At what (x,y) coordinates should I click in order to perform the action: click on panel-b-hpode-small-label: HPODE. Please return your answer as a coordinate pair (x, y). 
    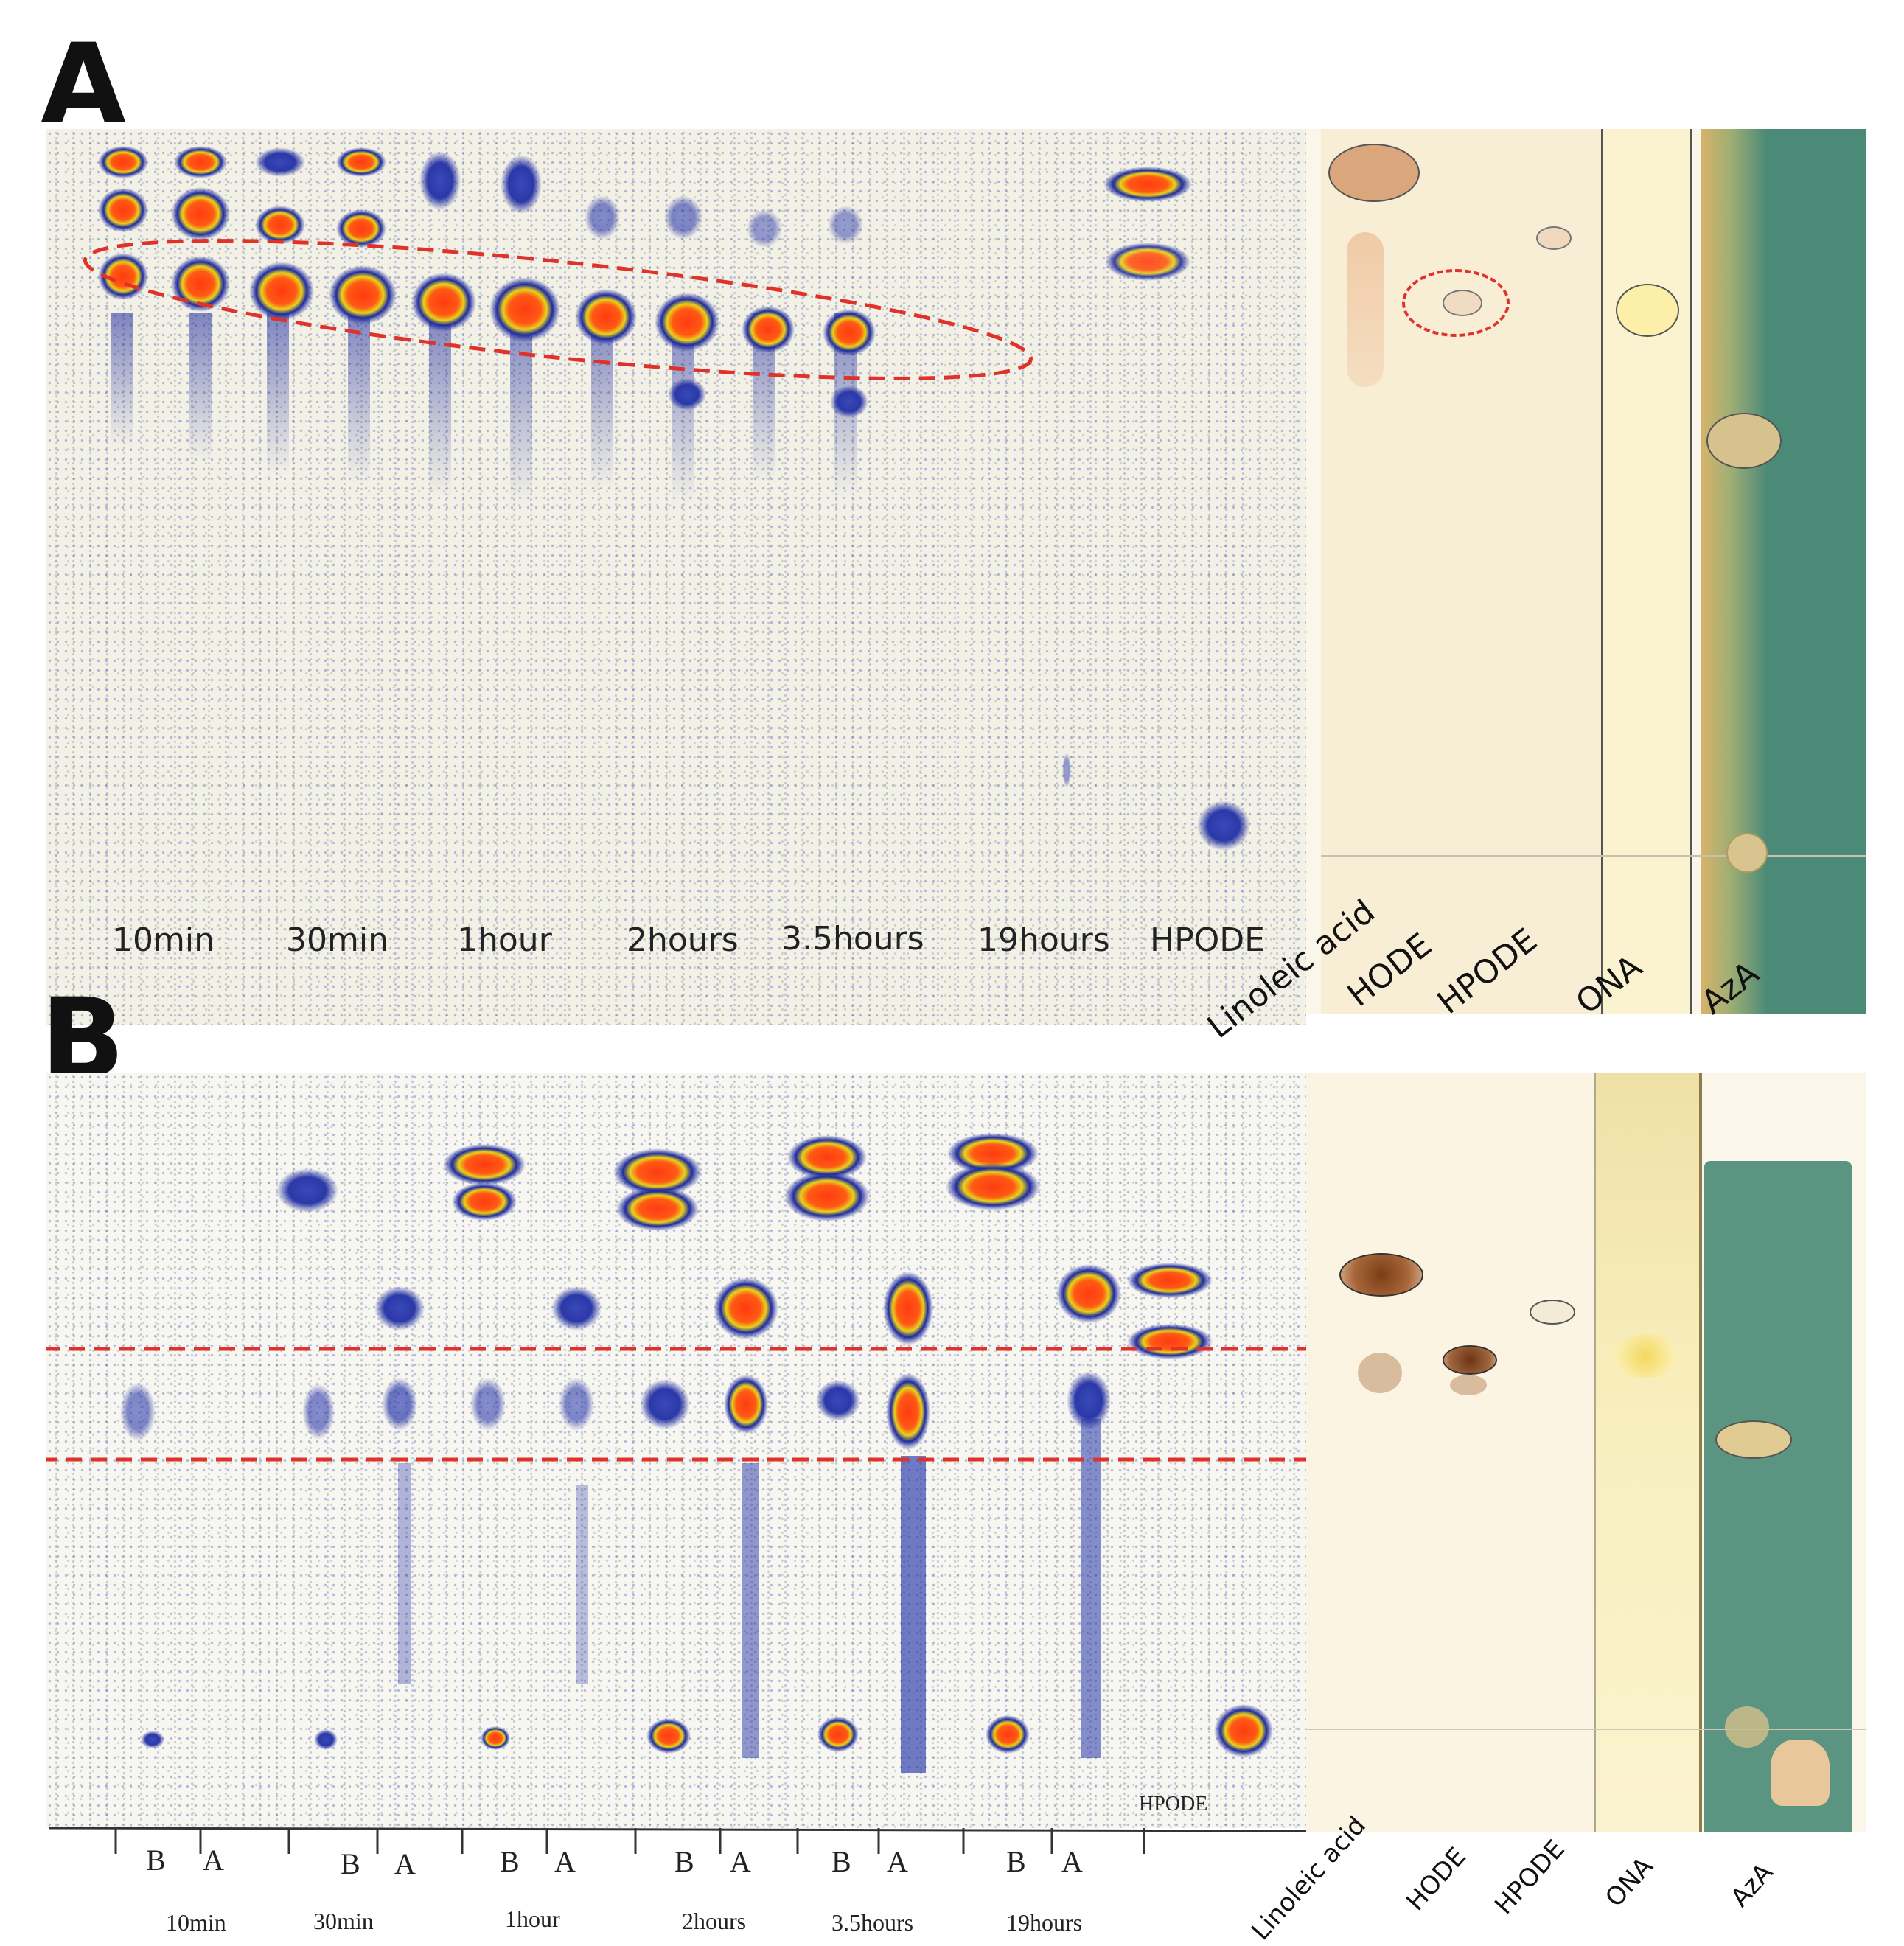
    Looking at the image, I should click on (1173, 1804).